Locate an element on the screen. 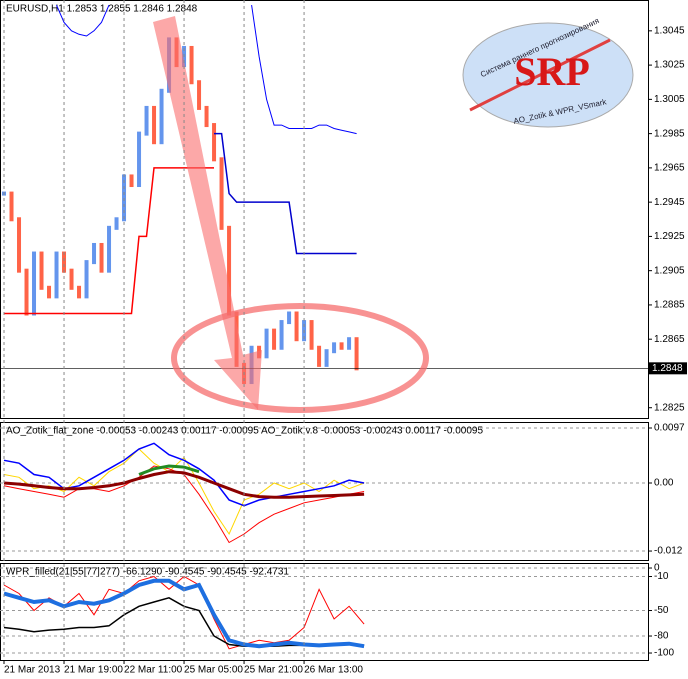 The height and width of the screenshot is (679, 688). trend-arrow is located at coordinates (207, 213).